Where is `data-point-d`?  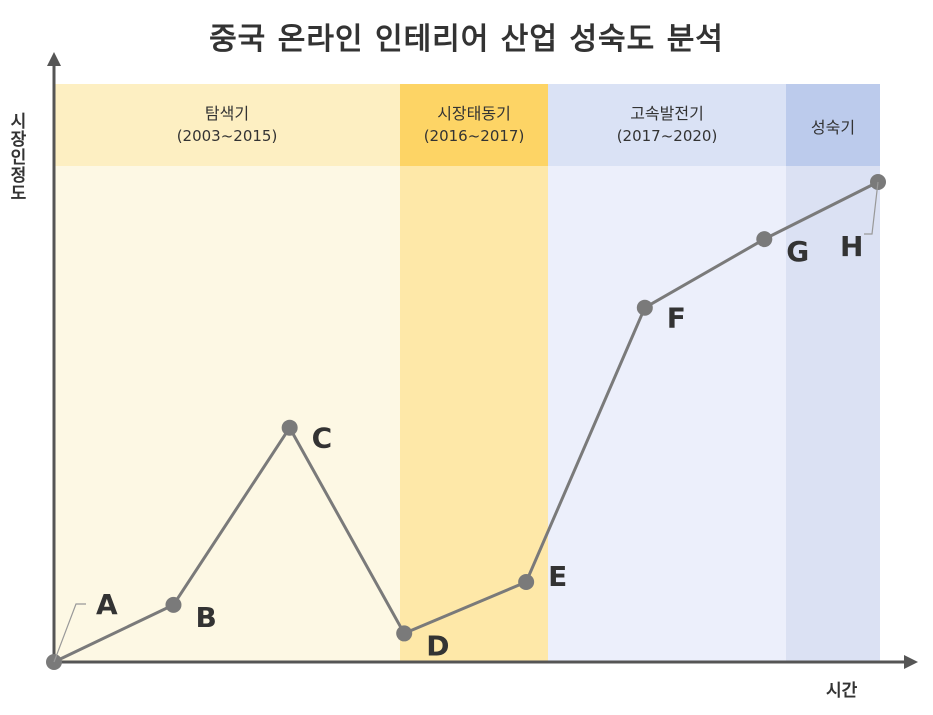 data-point-d is located at coordinates (404, 633).